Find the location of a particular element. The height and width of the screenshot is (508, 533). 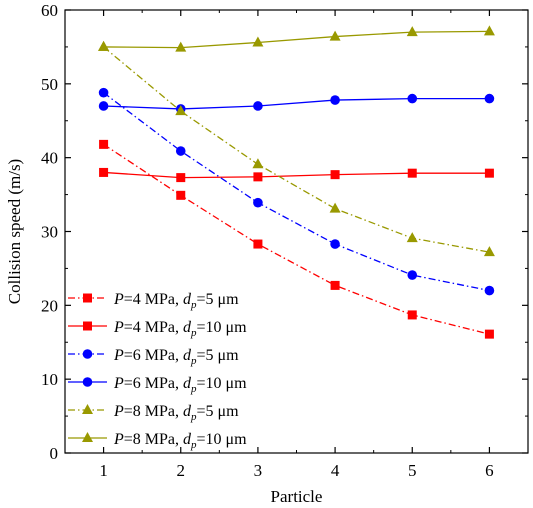

y-tick-label: 50 is located at coordinates (49, 84).